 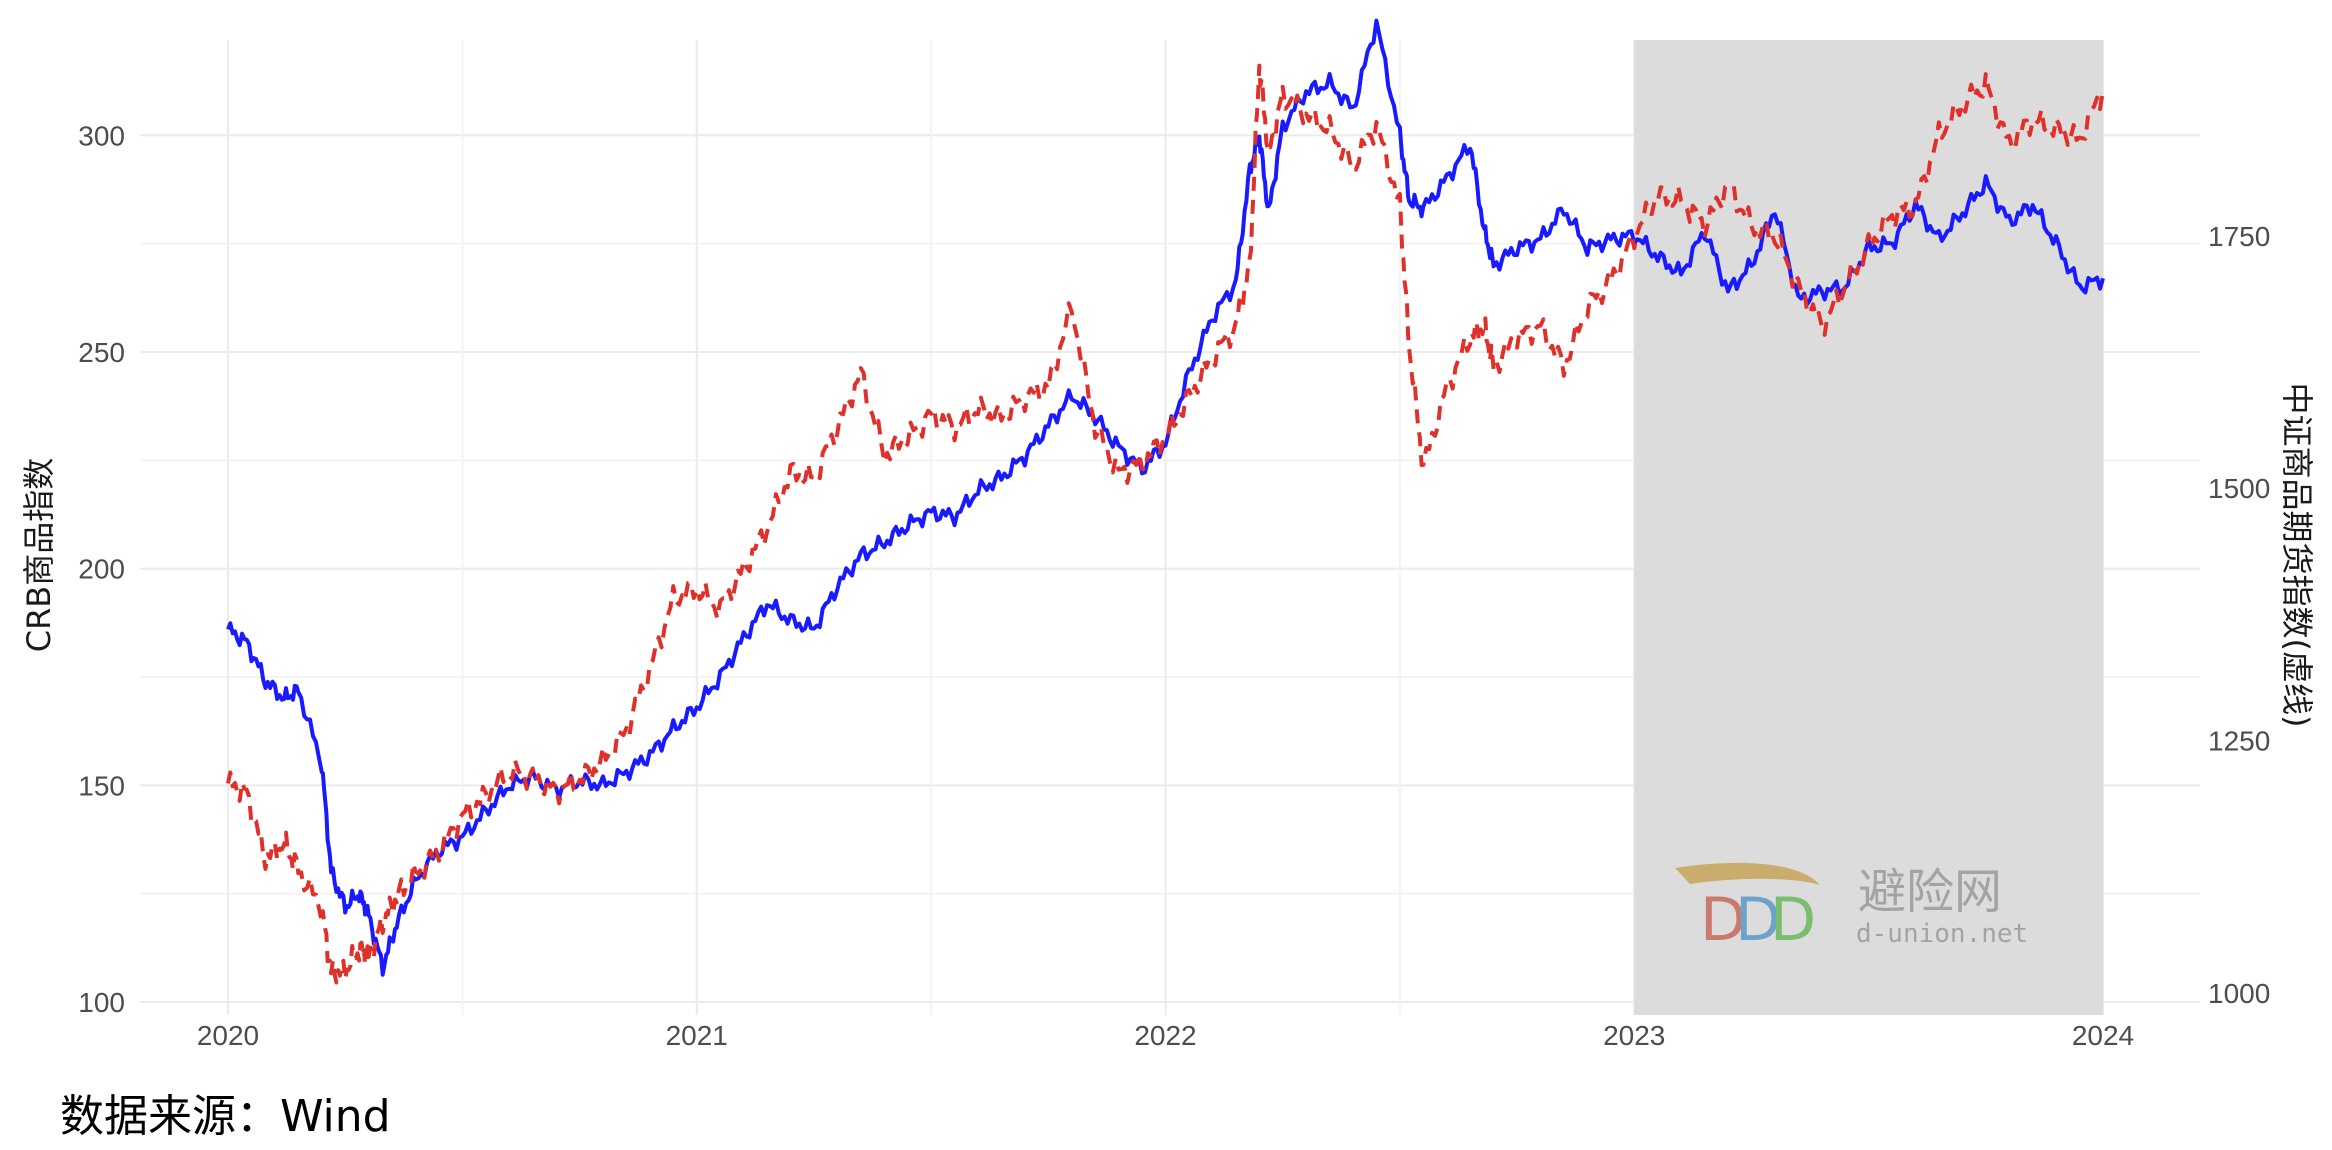 What do you see at coordinates (1851, 908) in the screenshot?
I see `watermark: D D D 避险网 d-union.net` at bounding box center [1851, 908].